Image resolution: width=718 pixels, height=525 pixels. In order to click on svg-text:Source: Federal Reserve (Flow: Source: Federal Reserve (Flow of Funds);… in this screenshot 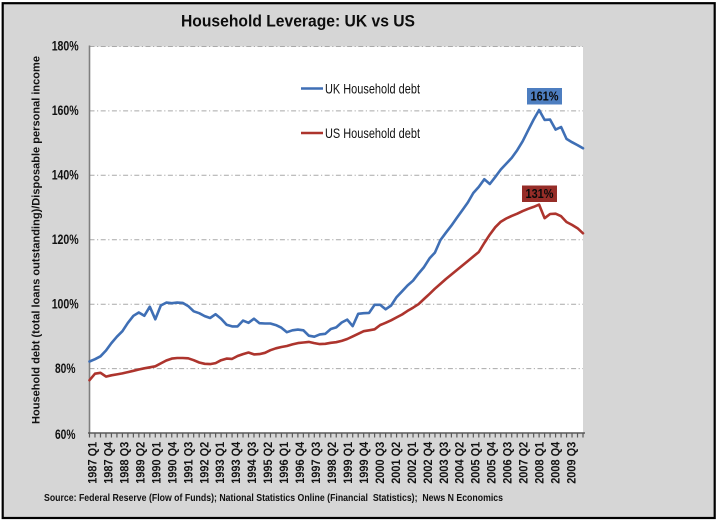, I will do `click(273, 498)`.